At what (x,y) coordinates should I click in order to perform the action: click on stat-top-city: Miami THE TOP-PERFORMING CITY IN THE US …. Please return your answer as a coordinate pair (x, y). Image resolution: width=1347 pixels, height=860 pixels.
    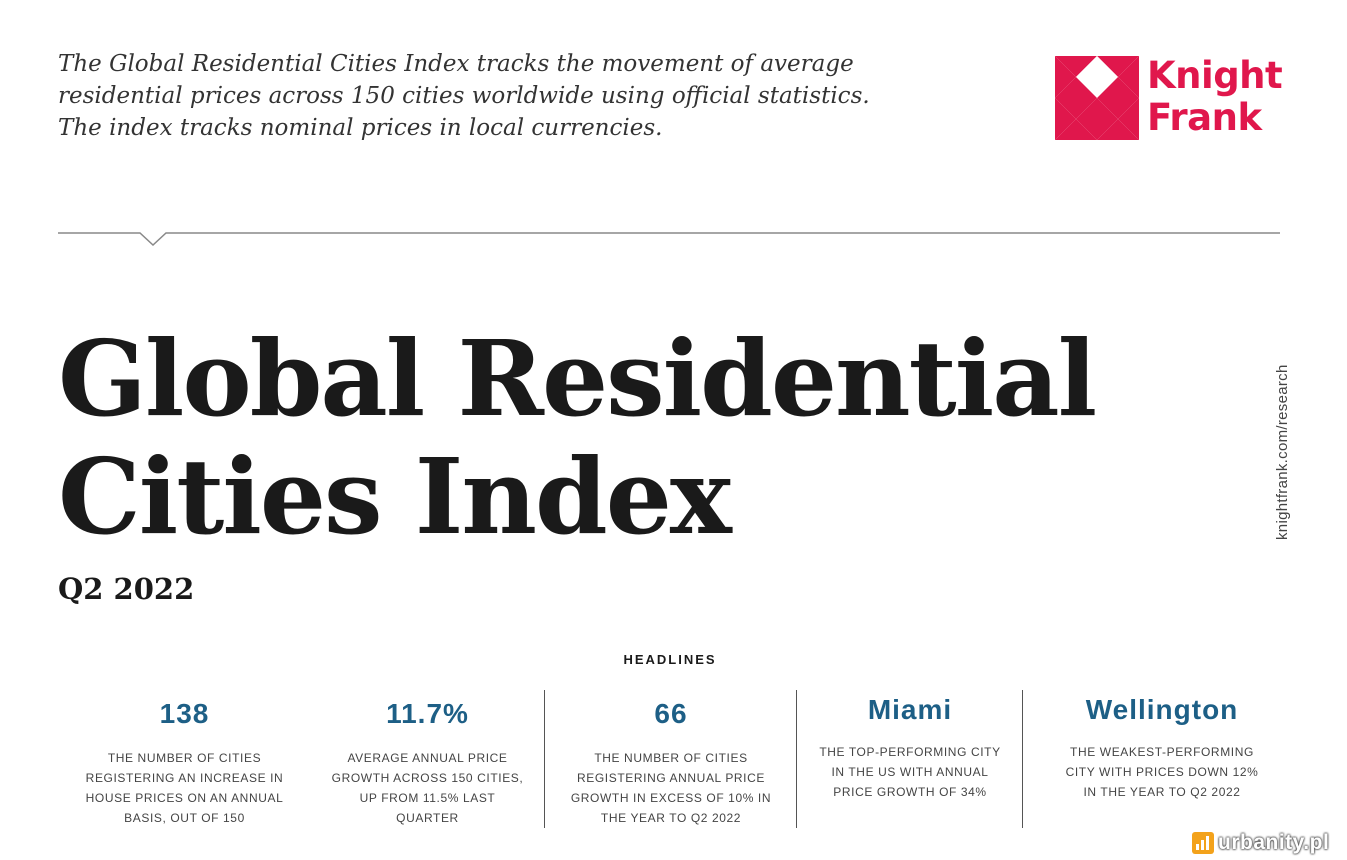
    Looking at the image, I should click on (910, 745).